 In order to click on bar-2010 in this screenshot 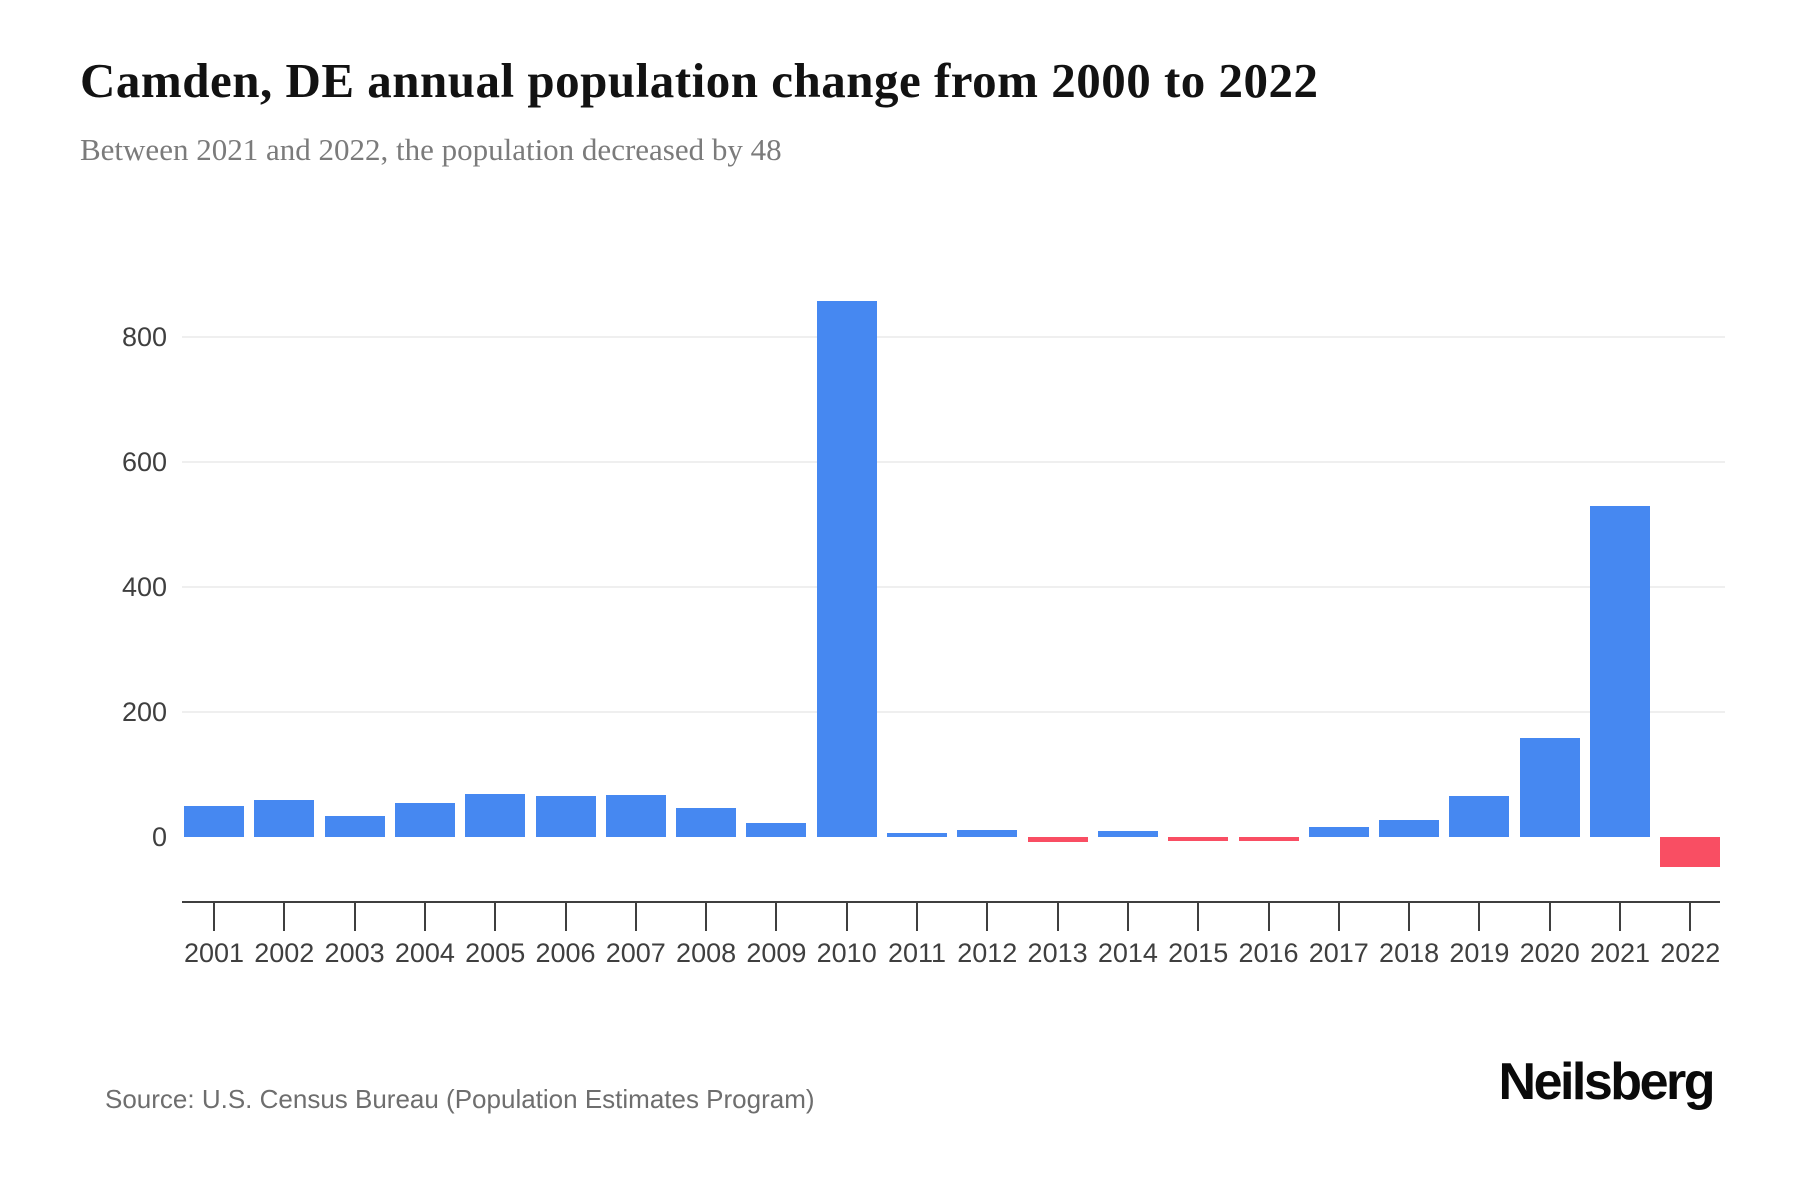, I will do `click(846, 568)`.